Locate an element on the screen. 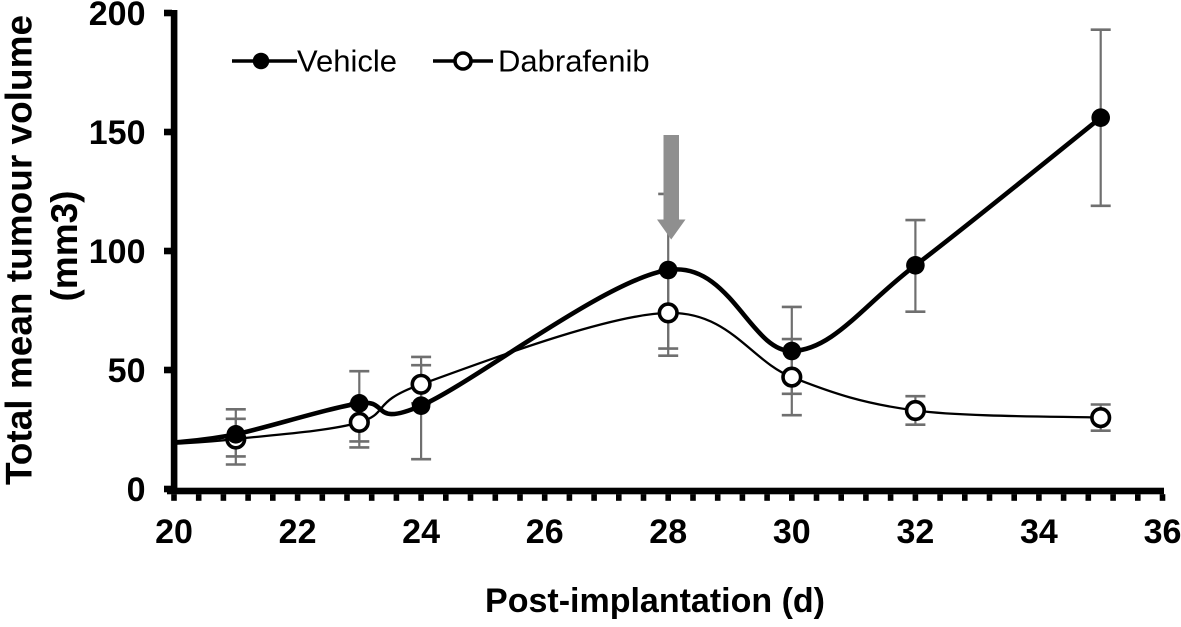  svg-text: (mm3) is located at coordinates (64, 245).